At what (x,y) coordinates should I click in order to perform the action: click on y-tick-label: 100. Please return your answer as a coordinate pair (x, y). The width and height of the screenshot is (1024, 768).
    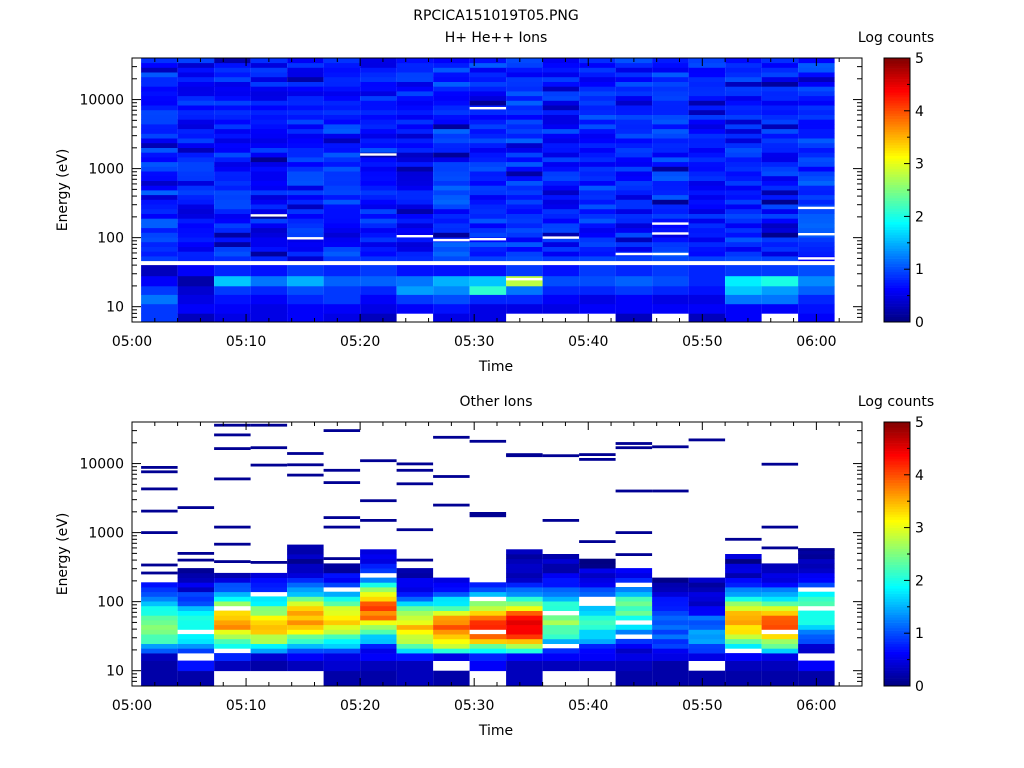
    Looking at the image, I should click on (110, 239).